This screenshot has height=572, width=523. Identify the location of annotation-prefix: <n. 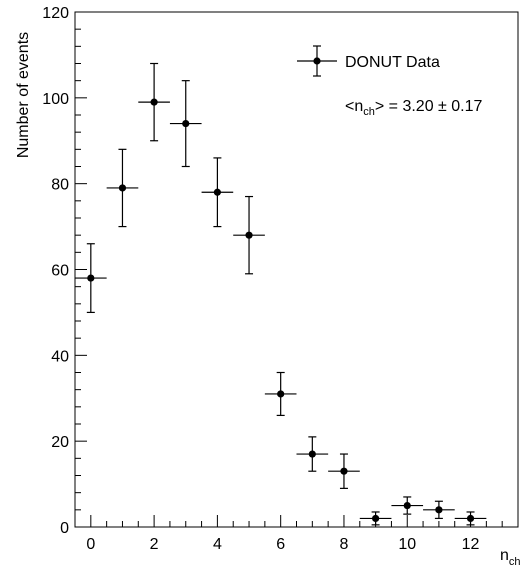
(354, 106).